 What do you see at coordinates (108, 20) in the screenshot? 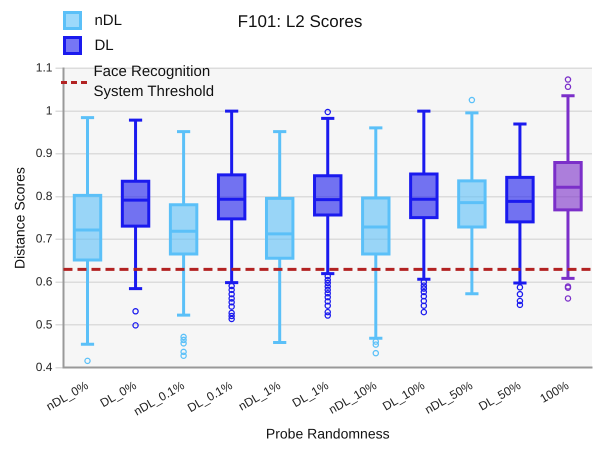
I see `legend-label: nDL` at bounding box center [108, 20].